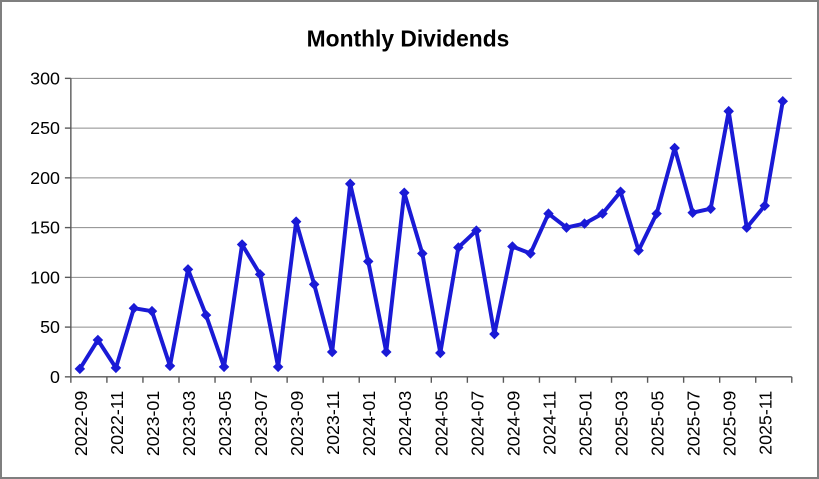 Image resolution: width=819 pixels, height=479 pixels. I want to click on x-tick-label: 2024-01, so click(369, 424).